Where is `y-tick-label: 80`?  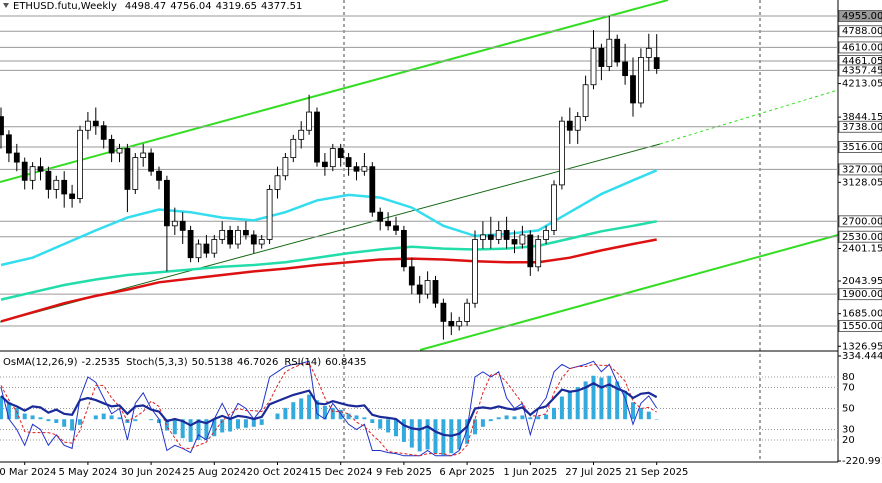 y-tick-label: 80 is located at coordinates (848, 377).